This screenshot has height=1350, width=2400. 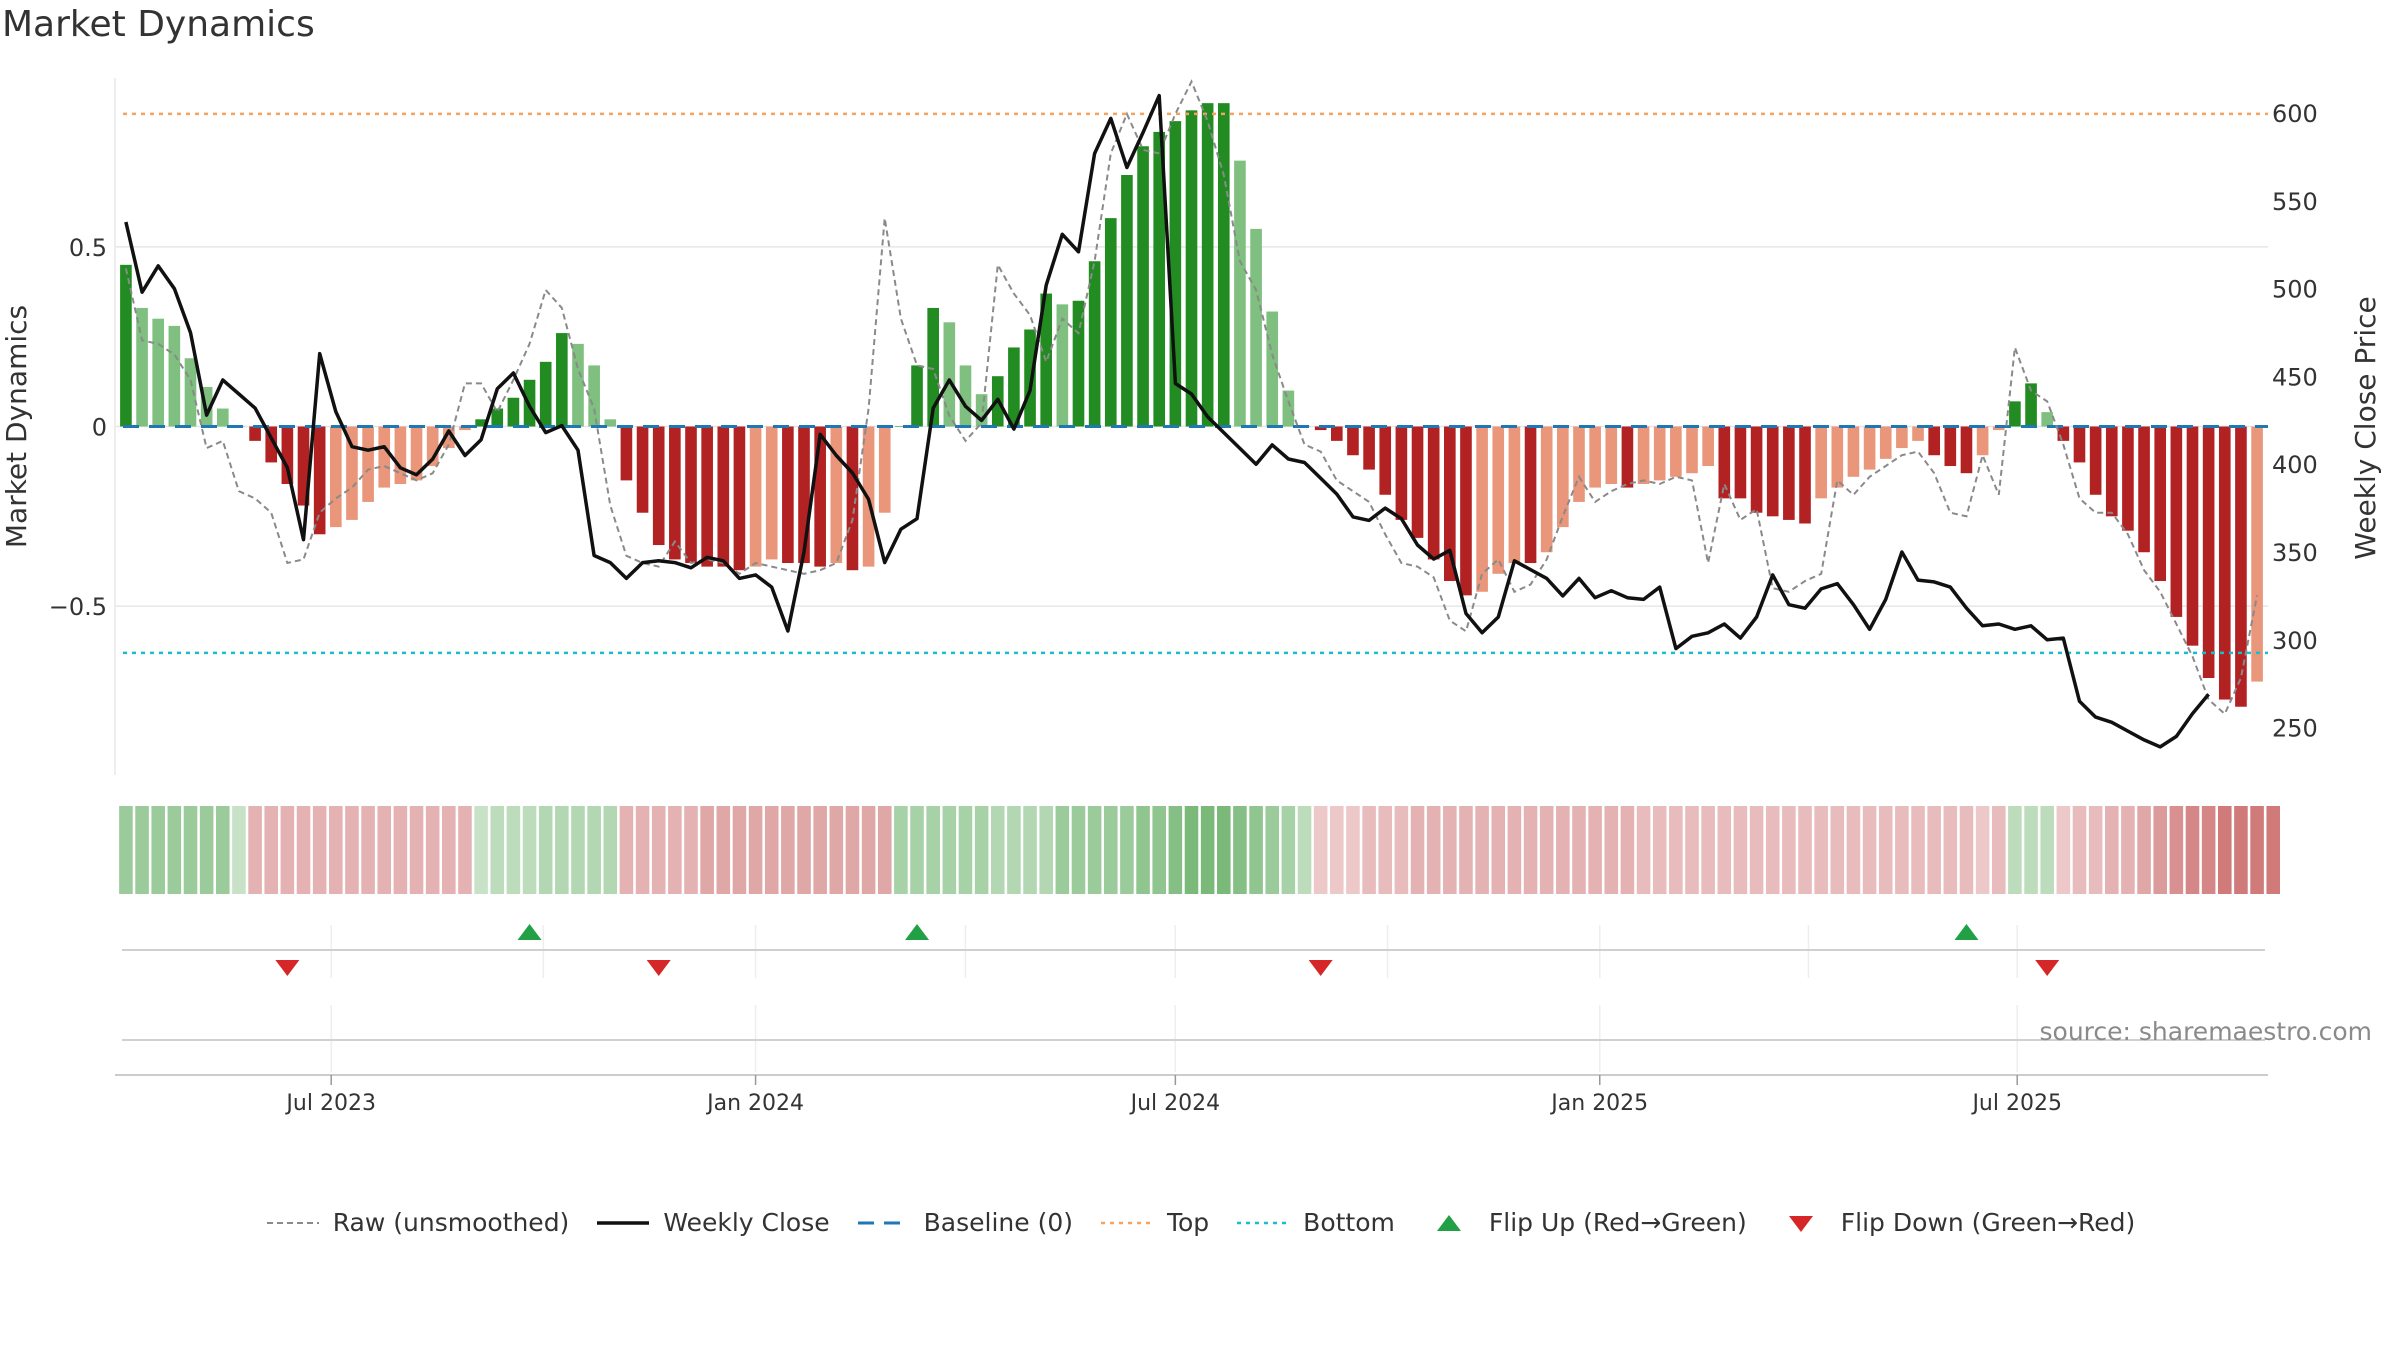 What do you see at coordinates (2295, 465) in the screenshot?
I see `right-tick-label: 400` at bounding box center [2295, 465].